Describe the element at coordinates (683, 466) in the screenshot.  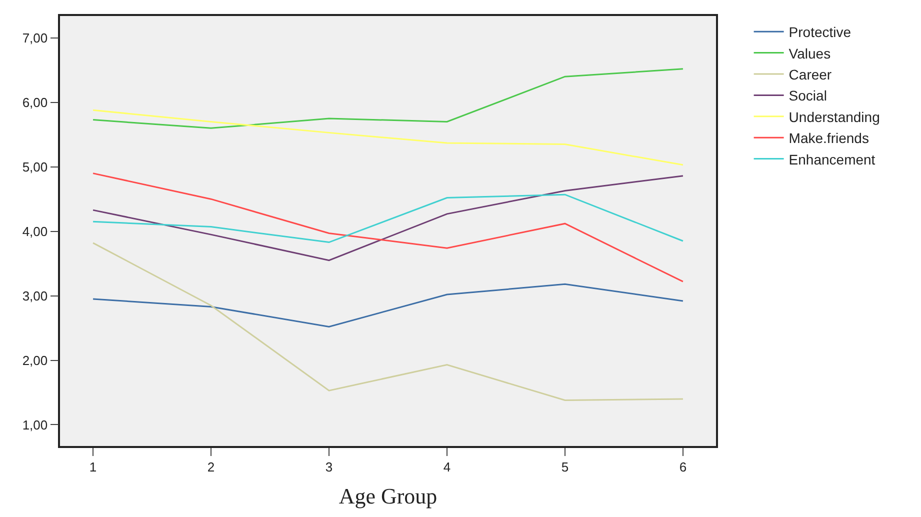
I see `x-tick-label: 6` at that location.